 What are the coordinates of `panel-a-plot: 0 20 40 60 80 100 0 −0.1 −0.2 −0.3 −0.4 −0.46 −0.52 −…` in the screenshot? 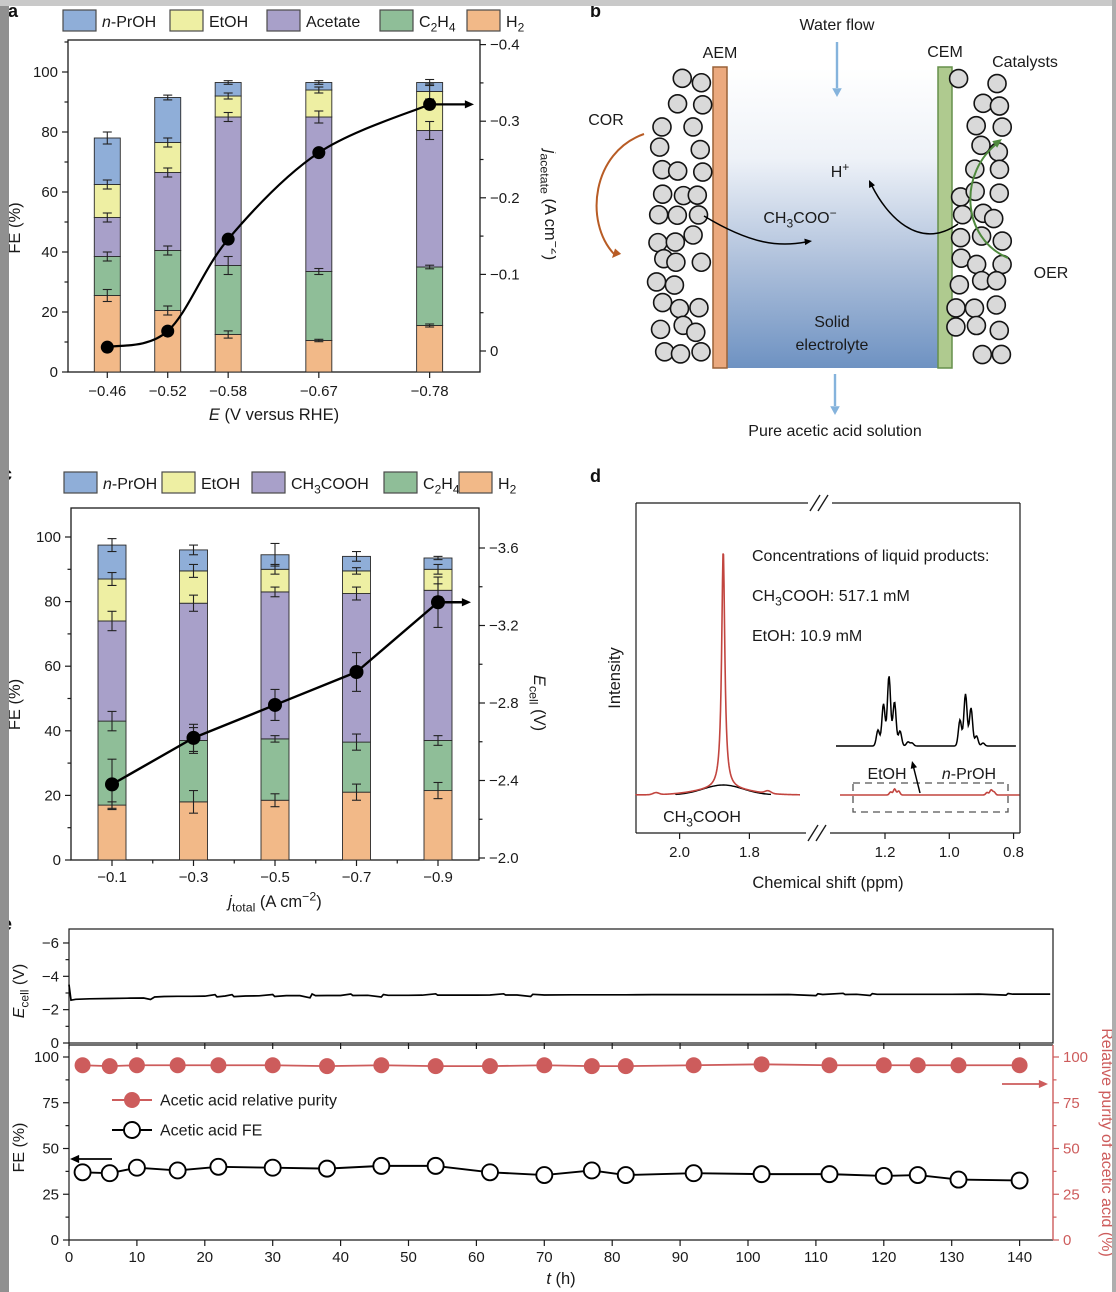 It's located at (276, 218).